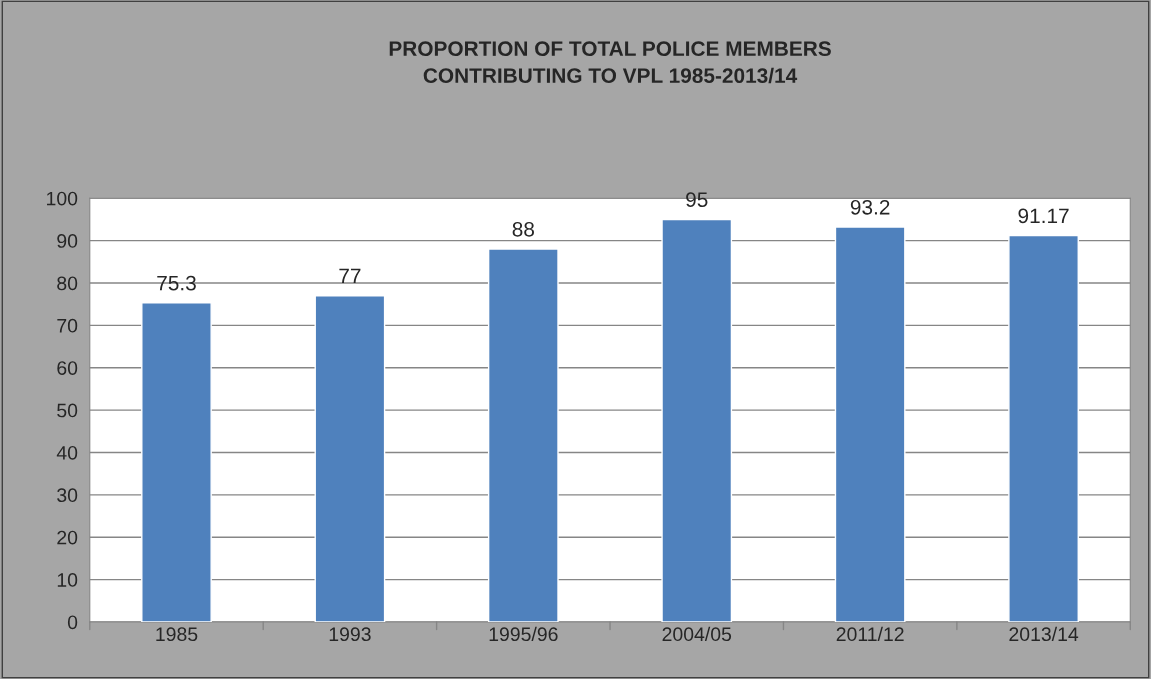  Describe the element at coordinates (870, 634) in the screenshot. I see `x-tick-label: 2011/12` at that location.